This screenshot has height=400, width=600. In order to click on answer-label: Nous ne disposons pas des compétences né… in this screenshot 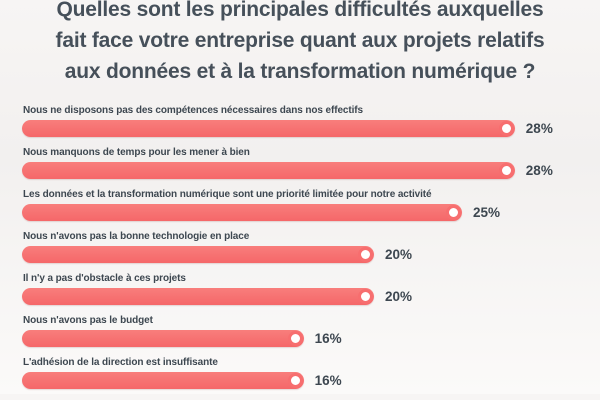, I will do `click(193, 110)`.